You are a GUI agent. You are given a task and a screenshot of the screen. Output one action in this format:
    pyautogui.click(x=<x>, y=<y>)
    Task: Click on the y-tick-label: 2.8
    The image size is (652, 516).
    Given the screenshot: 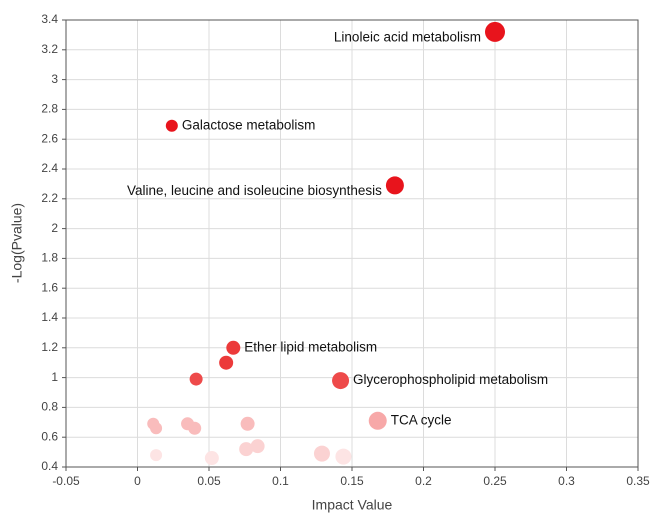 What is the action you would take?
    pyautogui.click(x=49, y=109)
    